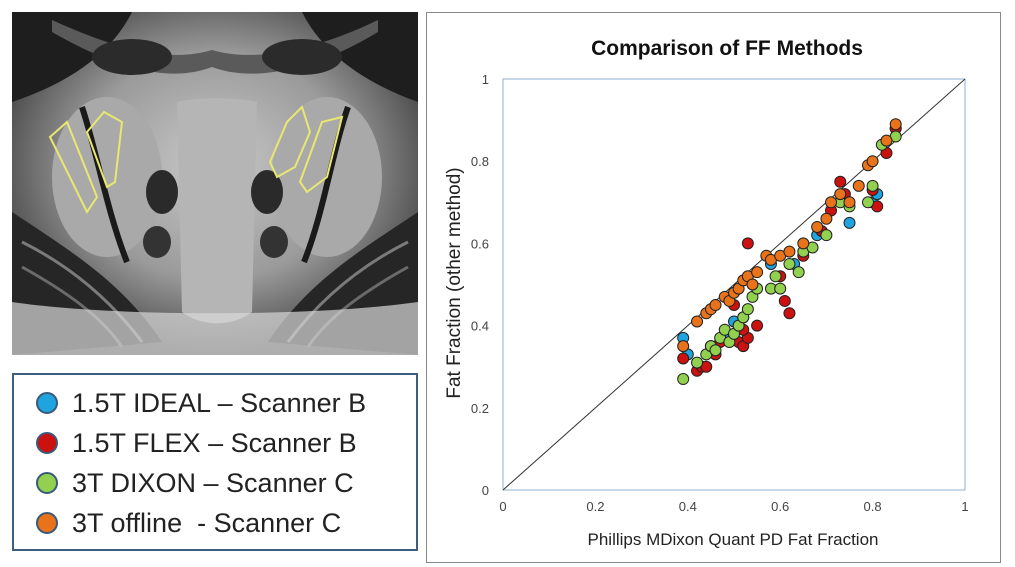 This screenshot has height=567, width=1015. I want to click on legend-item-offline: 3T offline - Scanner C, so click(188, 523).